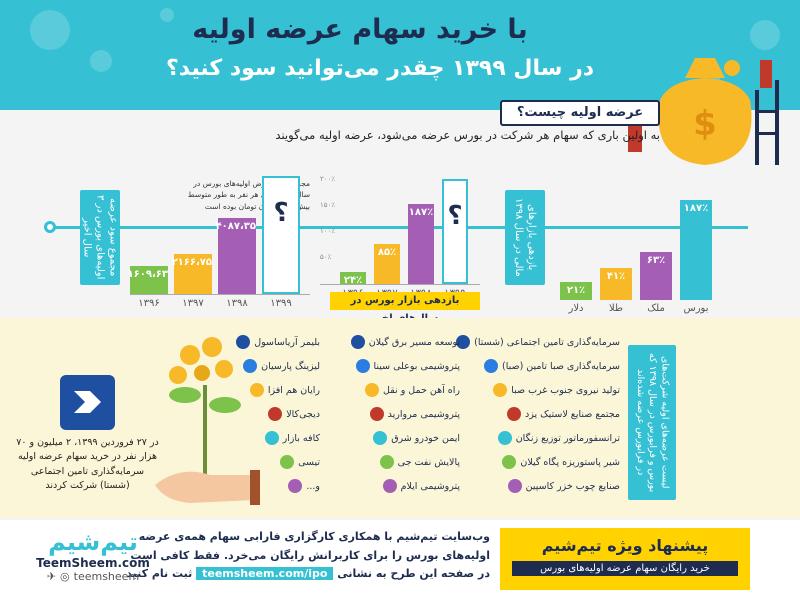 The width and height of the screenshot is (800, 612). What do you see at coordinates (65, 576) in the screenshot?
I see `instagram-icon: ◎` at bounding box center [65, 576].